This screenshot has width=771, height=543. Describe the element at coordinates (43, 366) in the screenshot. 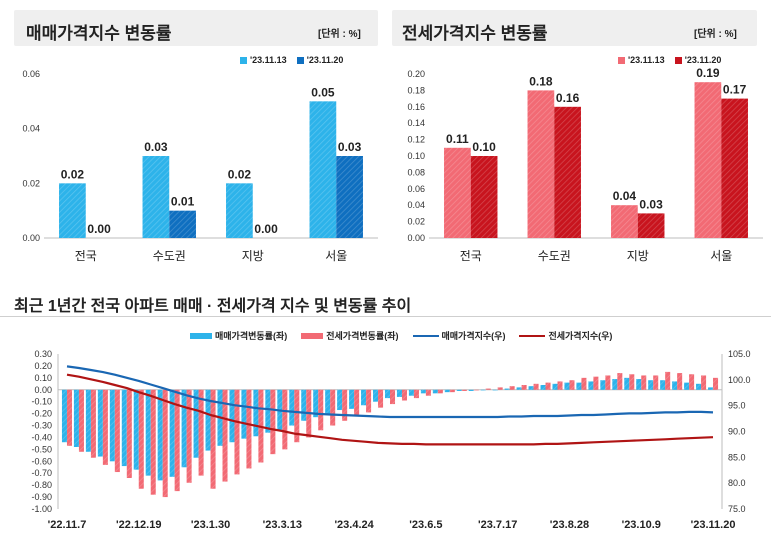

I see `left-tick-label: 0.20` at that location.